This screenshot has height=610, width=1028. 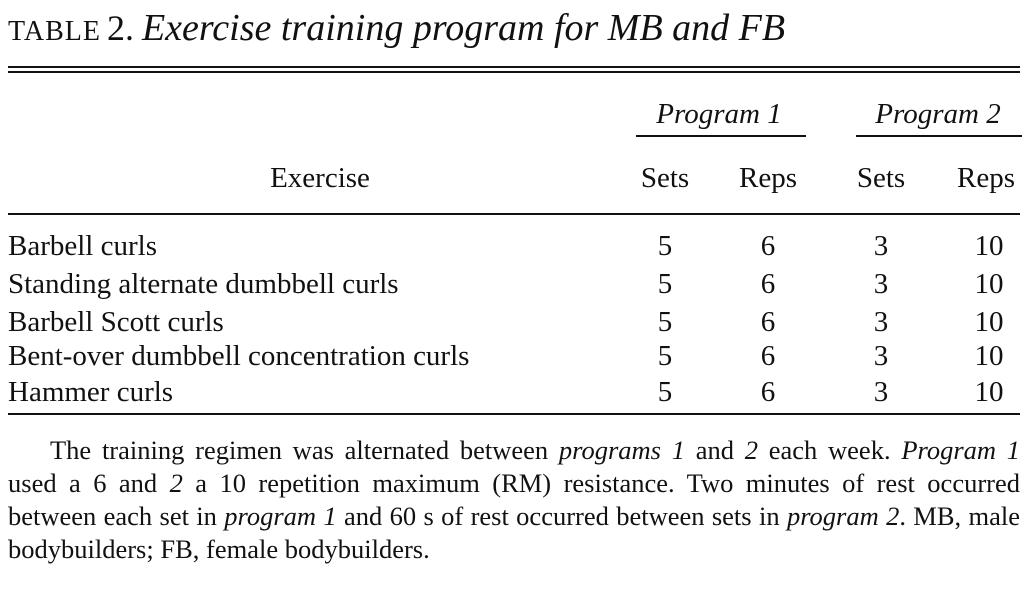 What do you see at coordinates (280, 516) in the screenshot?
I see `footnote-italic: program 1` at bounding box center [280, 516].